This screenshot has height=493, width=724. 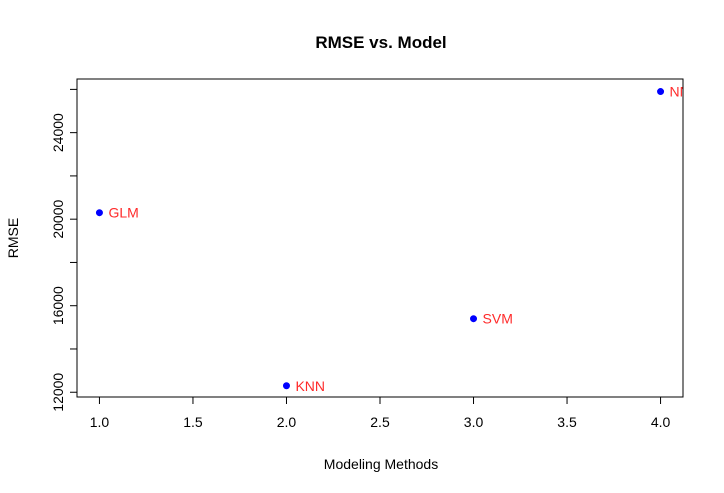 I want to click on chart-title: RMSE vs. Model, so click(x=380, y=42).